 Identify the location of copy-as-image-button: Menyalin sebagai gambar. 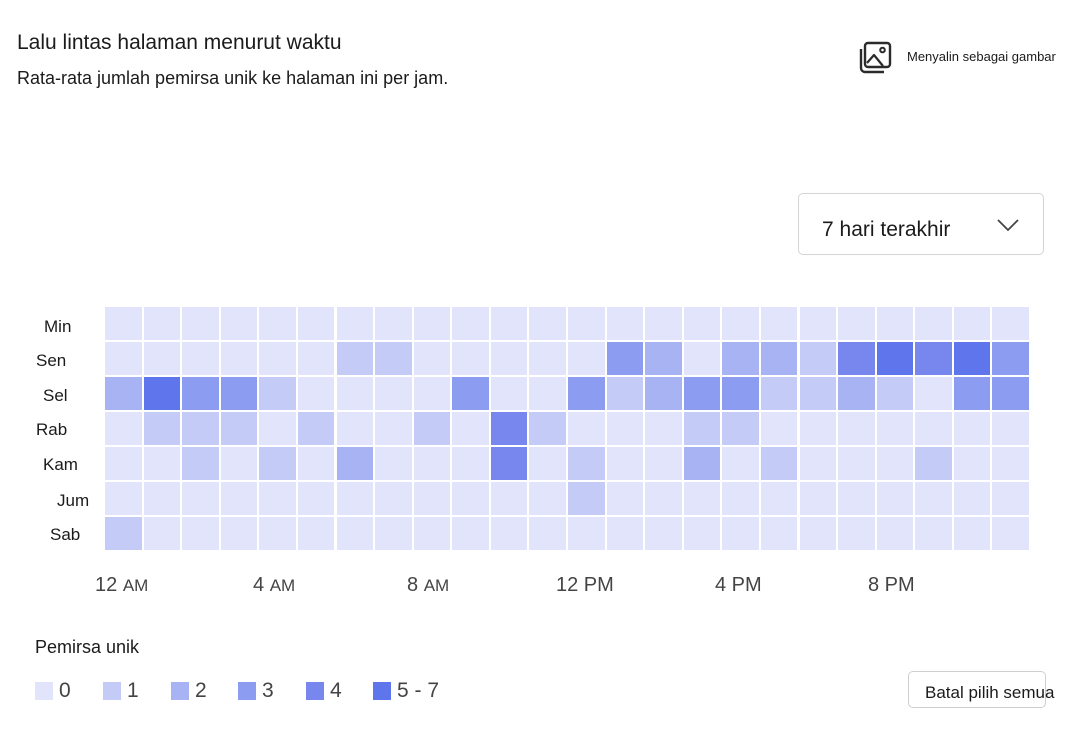
(964, 58).